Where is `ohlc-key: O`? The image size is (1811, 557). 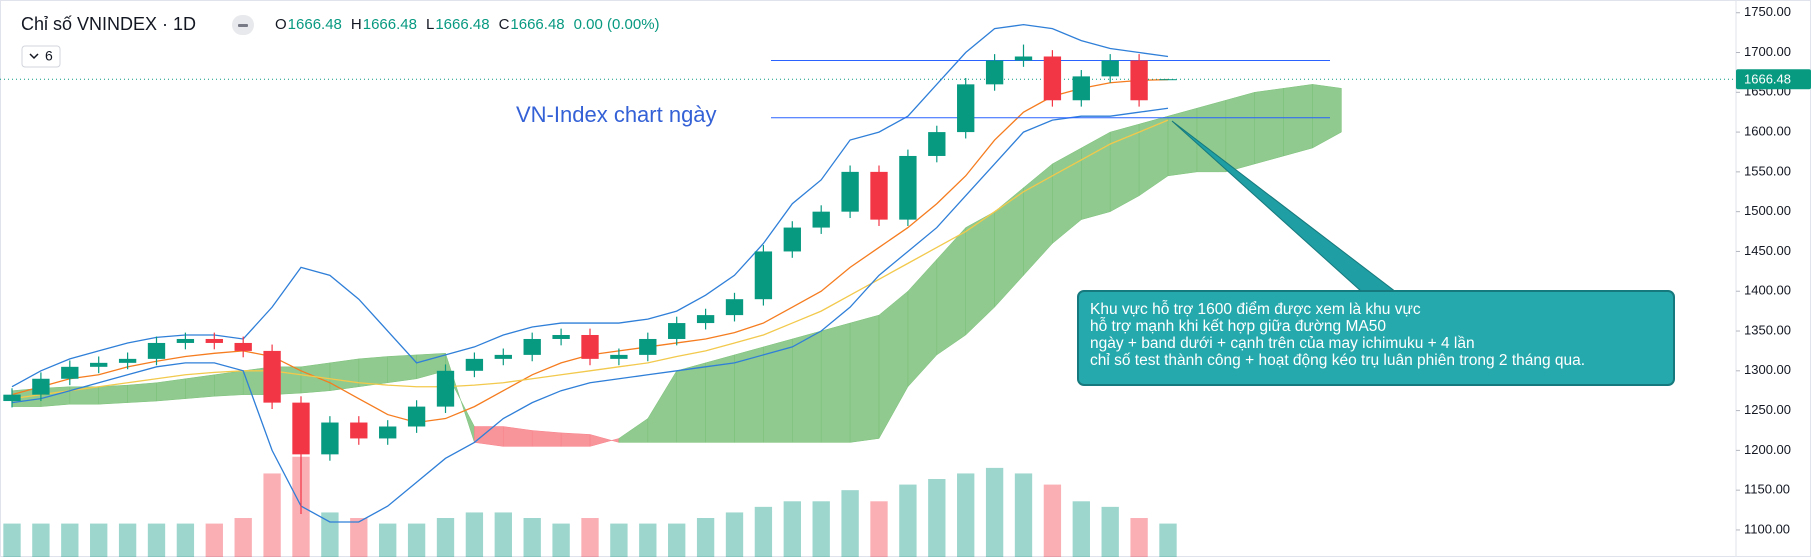 ohlc-key: O is located at coordinates (281, 24).